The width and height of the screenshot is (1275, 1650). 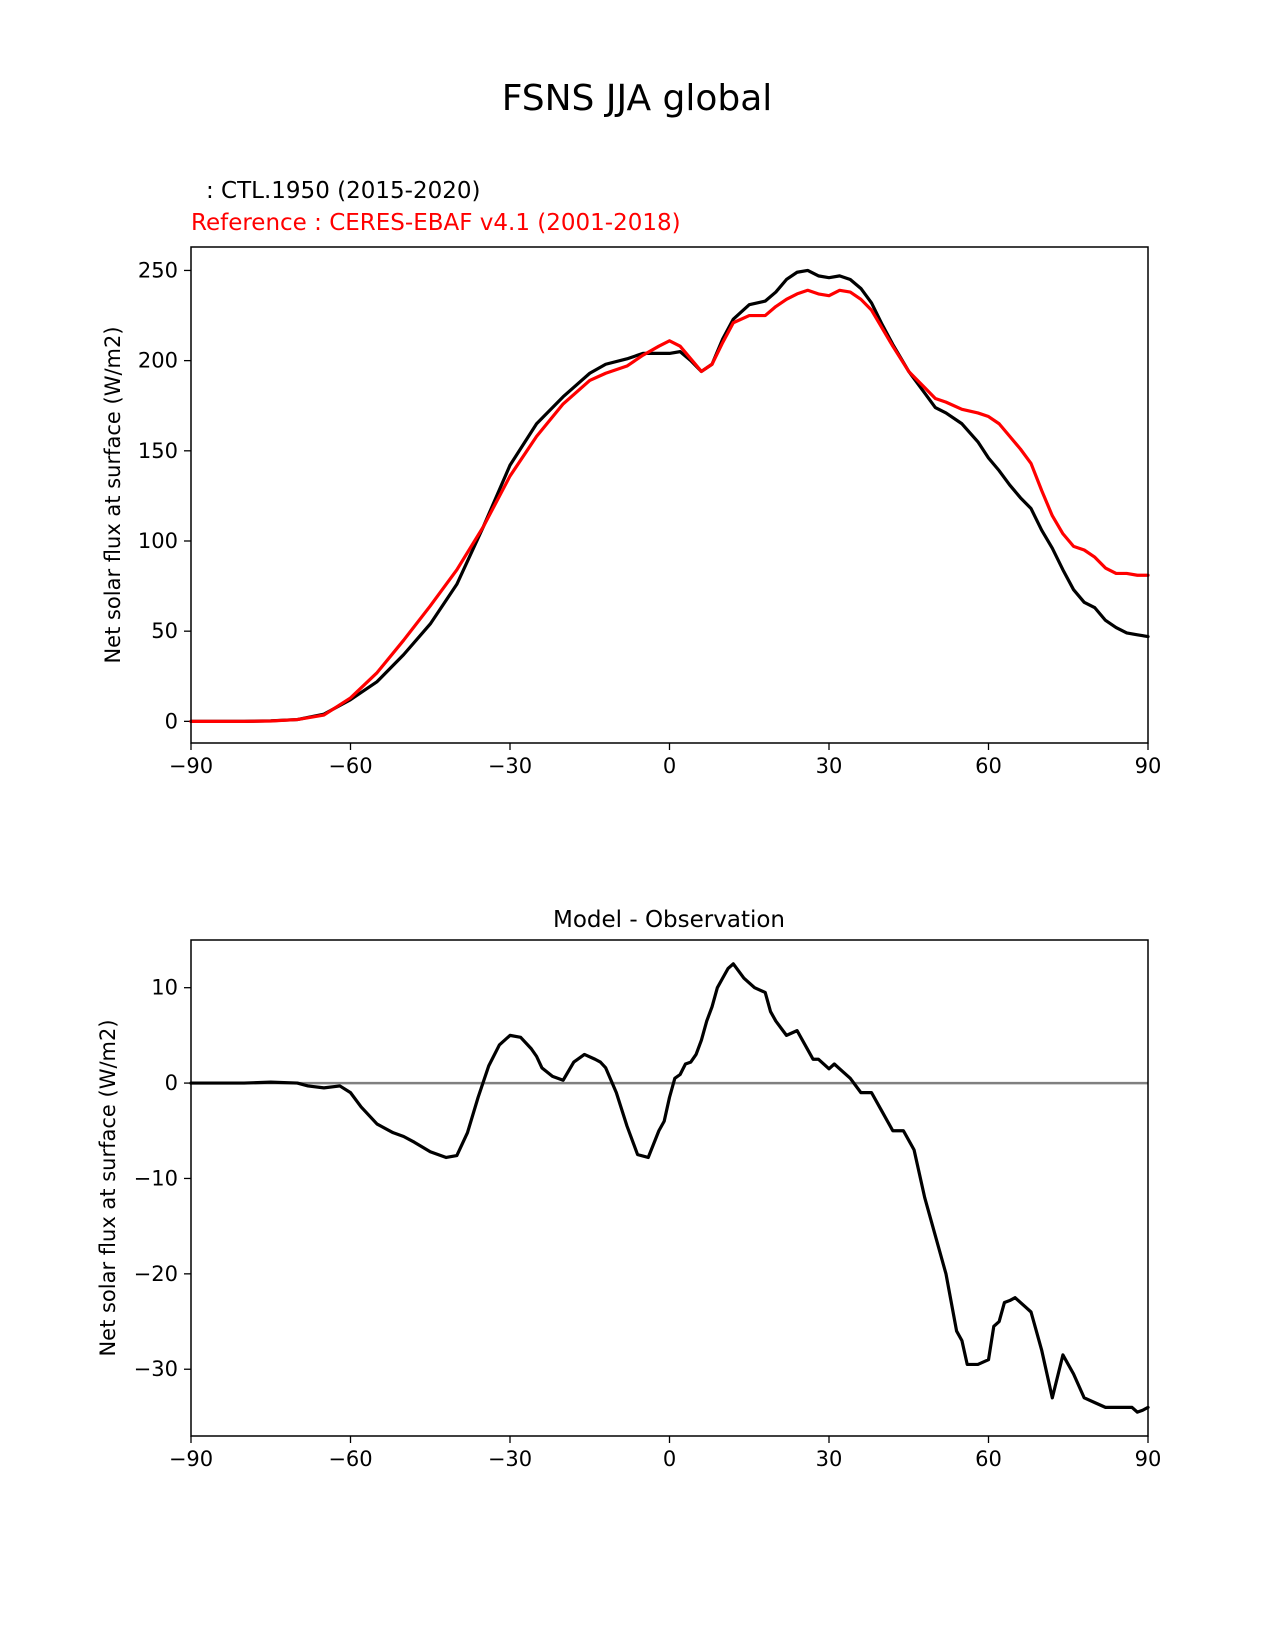 I want to click on bottom-ytick-label: 10, so click(x=164, y=988).